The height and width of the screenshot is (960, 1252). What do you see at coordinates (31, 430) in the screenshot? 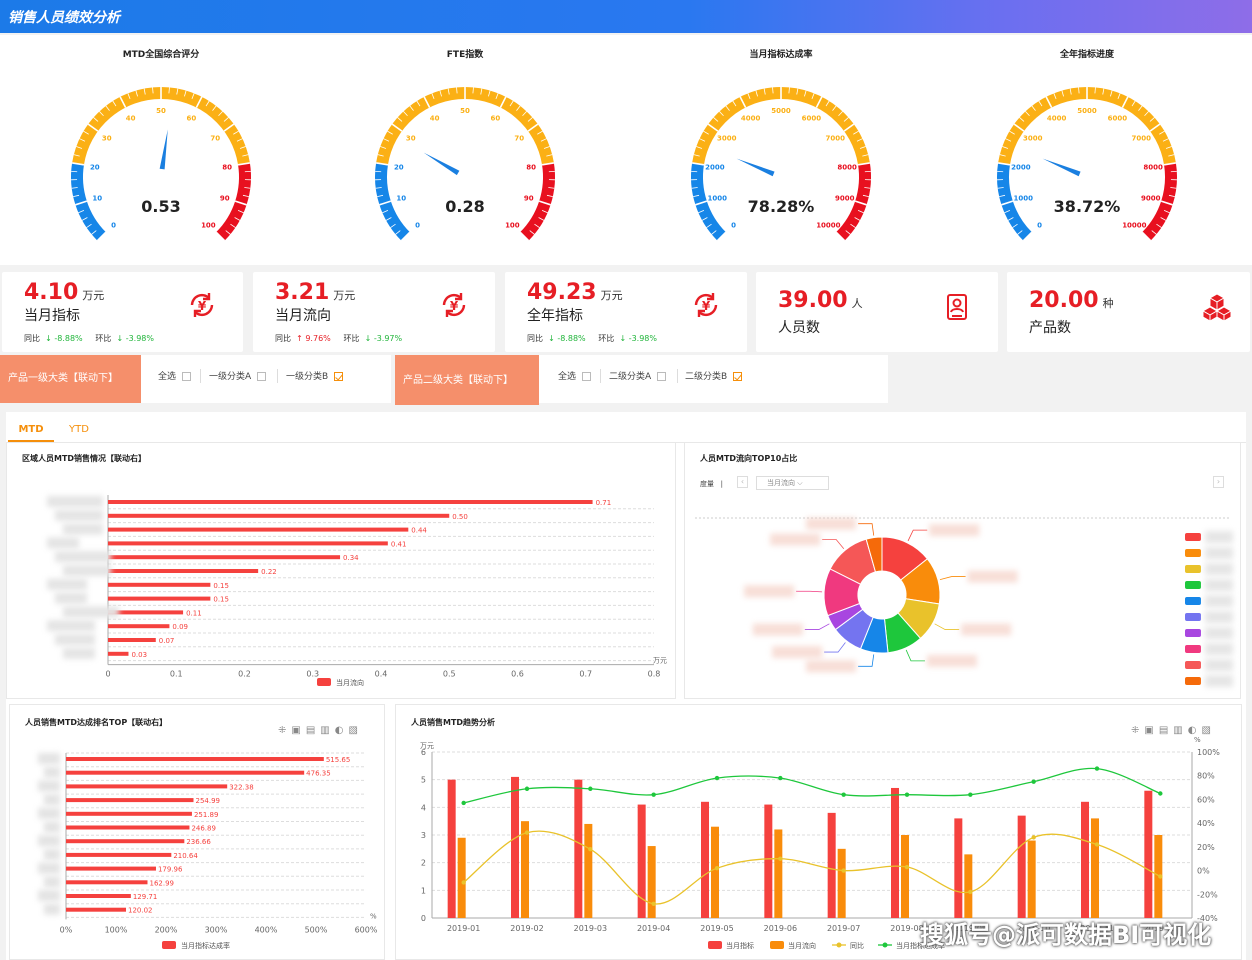
I see `tab-mtd: MTD` at bounding box center [31, 430].